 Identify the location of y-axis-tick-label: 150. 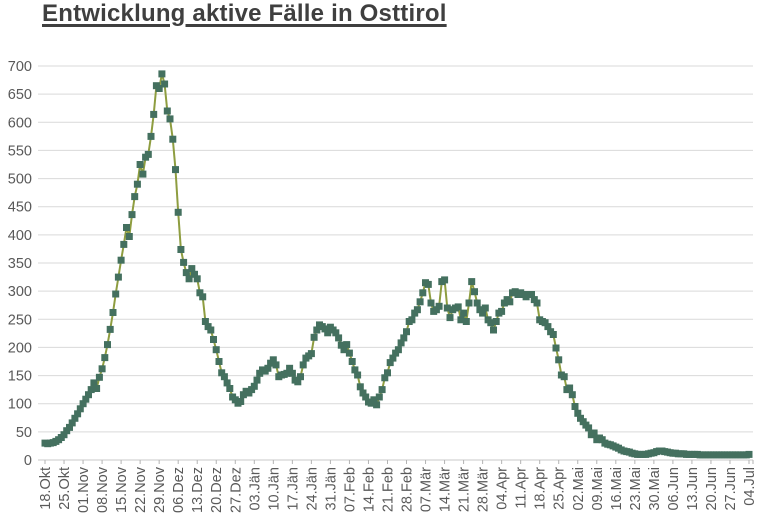
(20, 377).